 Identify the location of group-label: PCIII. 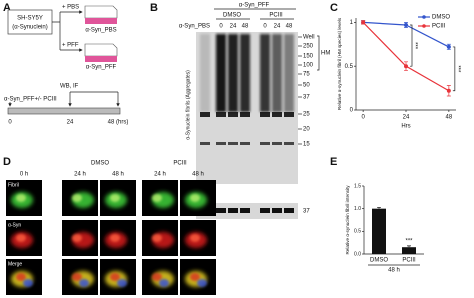
(276, 16).